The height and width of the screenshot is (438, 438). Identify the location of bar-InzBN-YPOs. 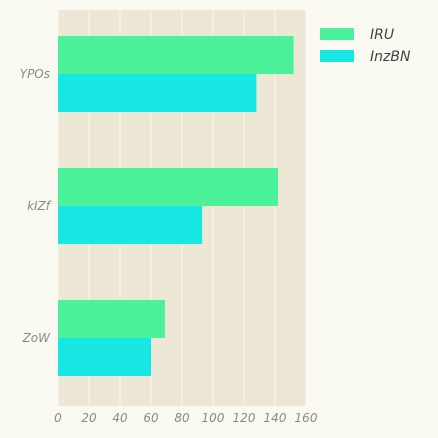
(157, 93).